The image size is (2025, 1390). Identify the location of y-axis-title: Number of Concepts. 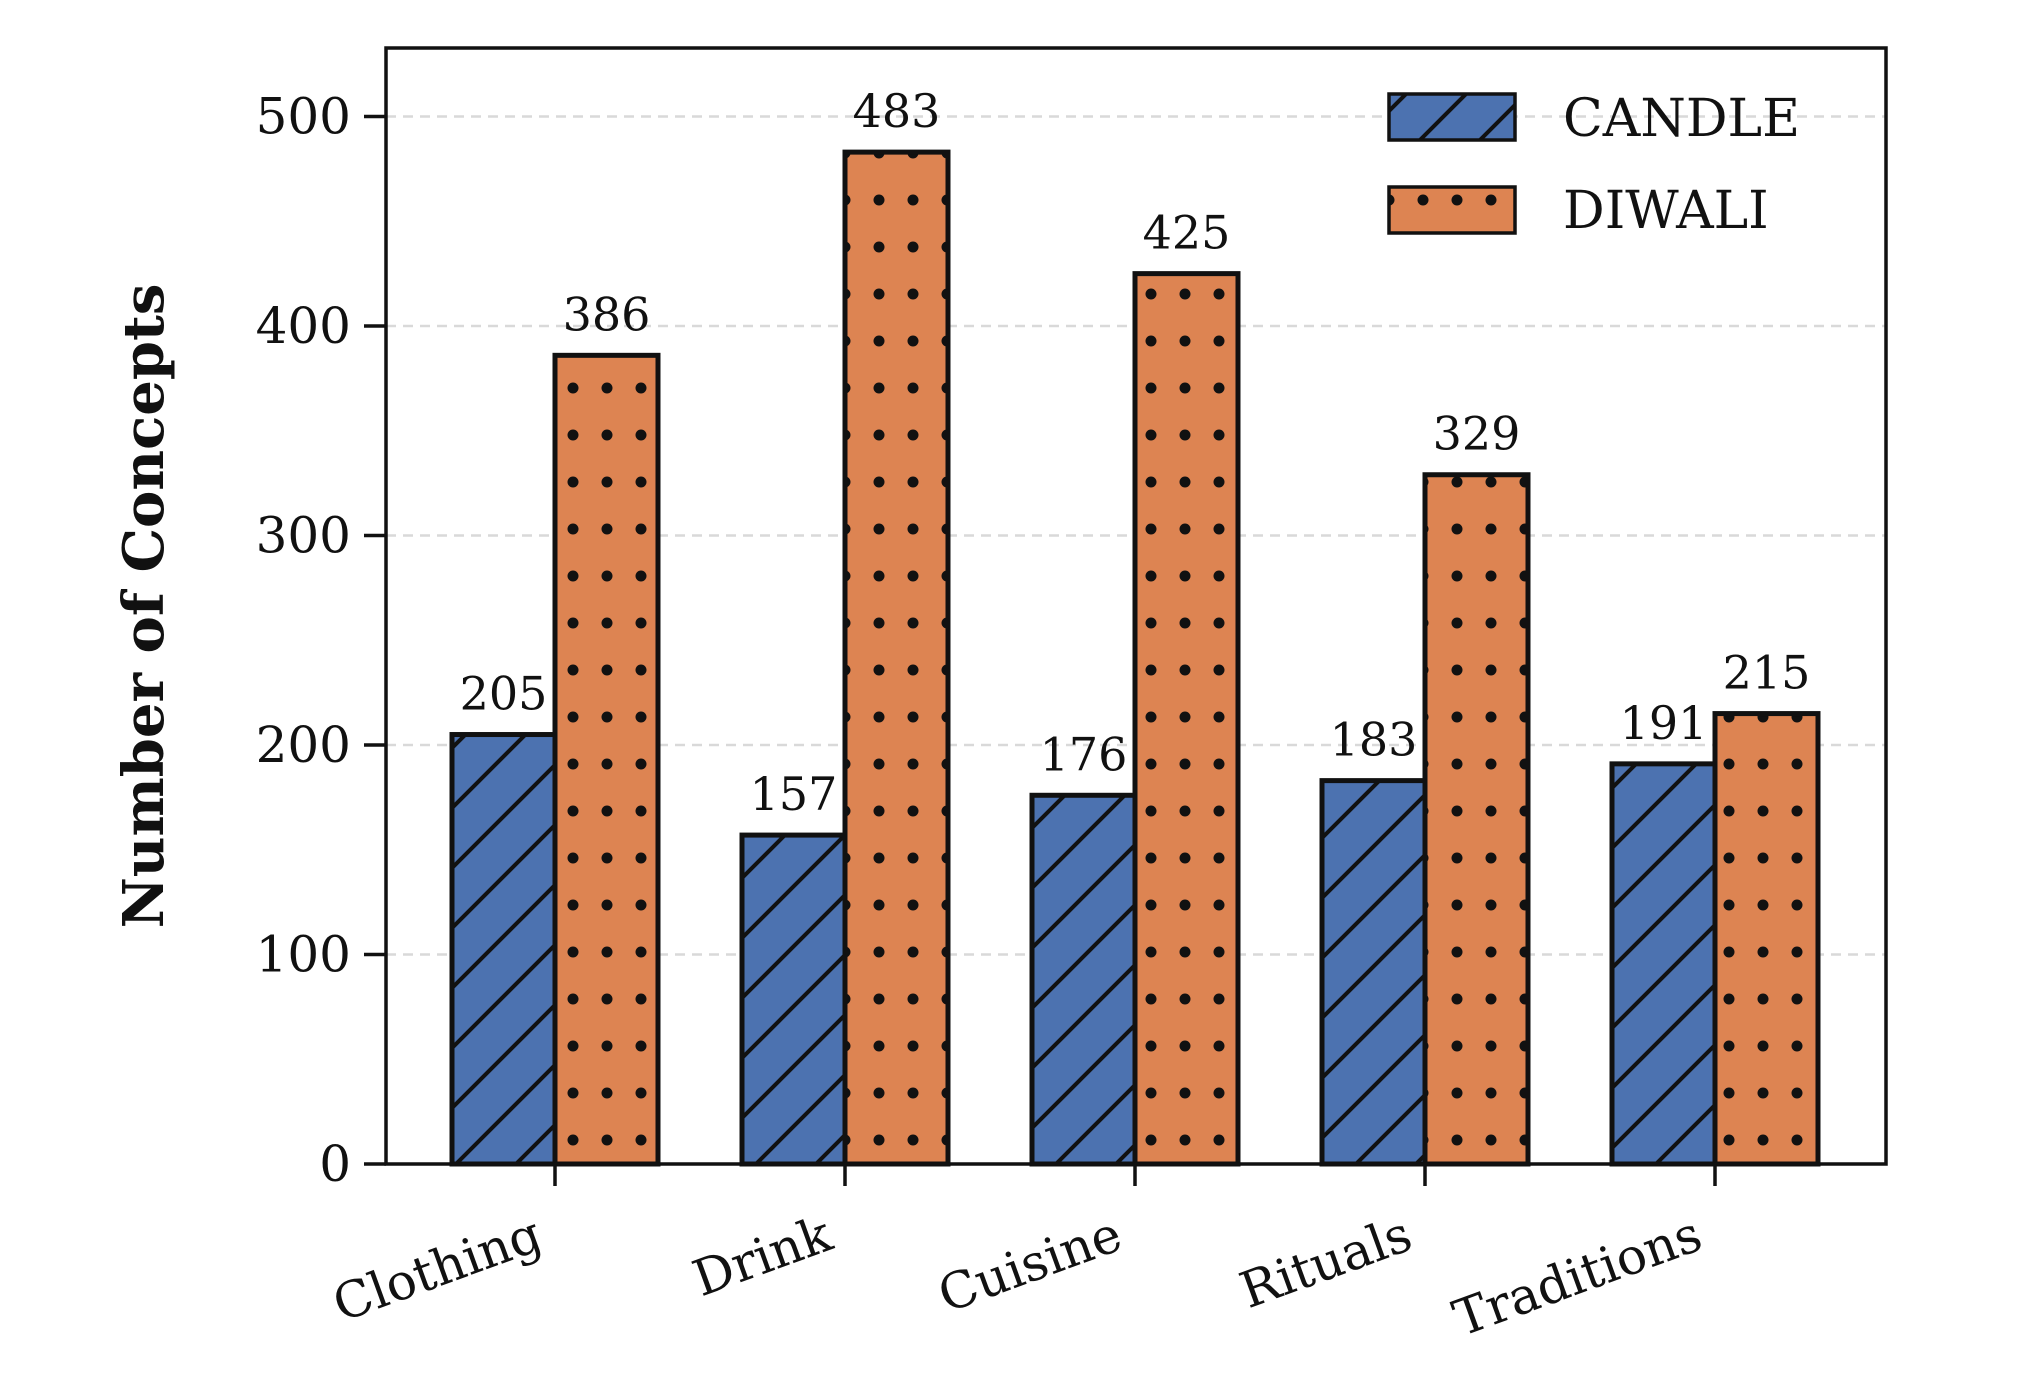
(144, 606).